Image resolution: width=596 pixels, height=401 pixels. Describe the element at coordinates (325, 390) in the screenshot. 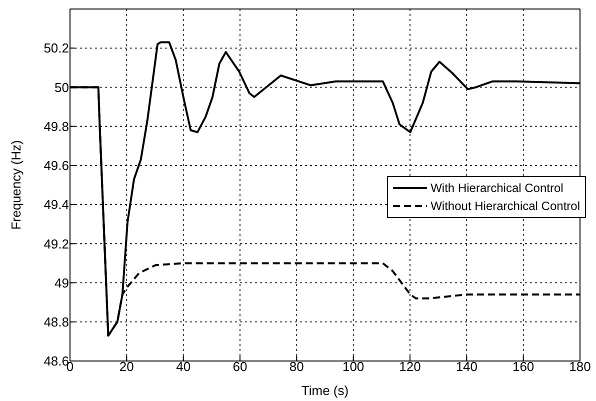

I see `x-axis-title: Time (s)` at that location.